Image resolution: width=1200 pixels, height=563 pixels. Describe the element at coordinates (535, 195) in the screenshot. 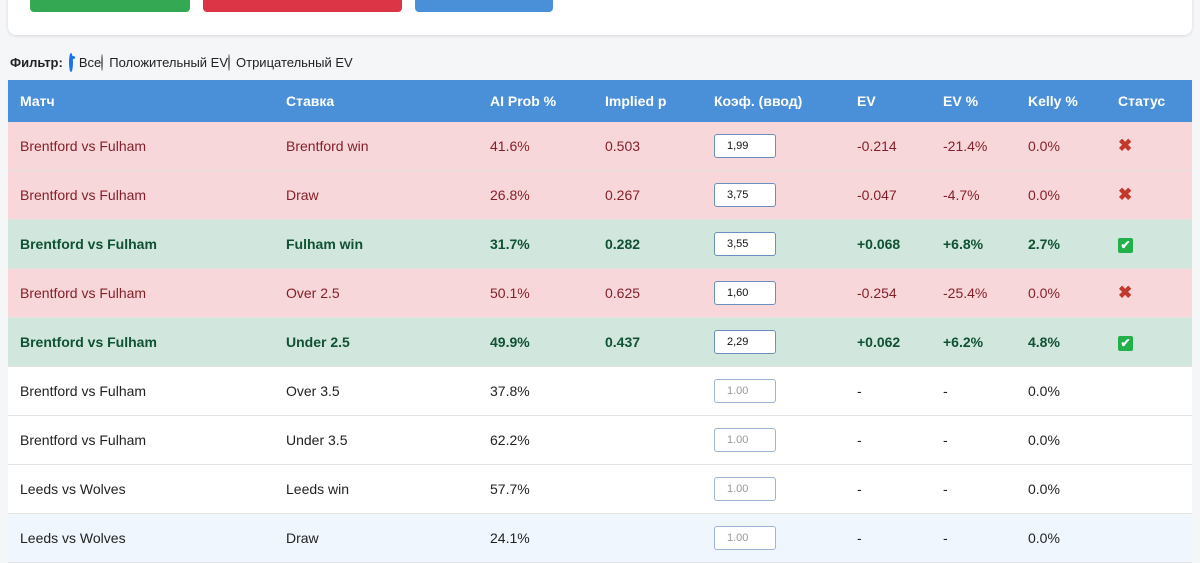

I see `table-cell: 26.8%` at that location.